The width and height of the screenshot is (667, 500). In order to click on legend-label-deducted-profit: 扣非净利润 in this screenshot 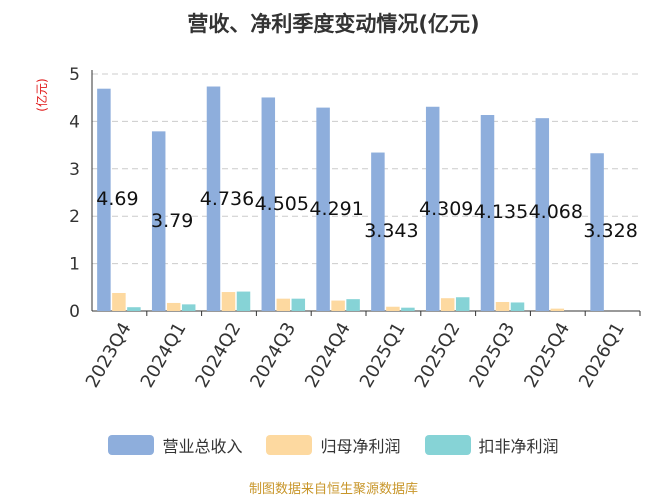, I will do `click(518, 446)`.